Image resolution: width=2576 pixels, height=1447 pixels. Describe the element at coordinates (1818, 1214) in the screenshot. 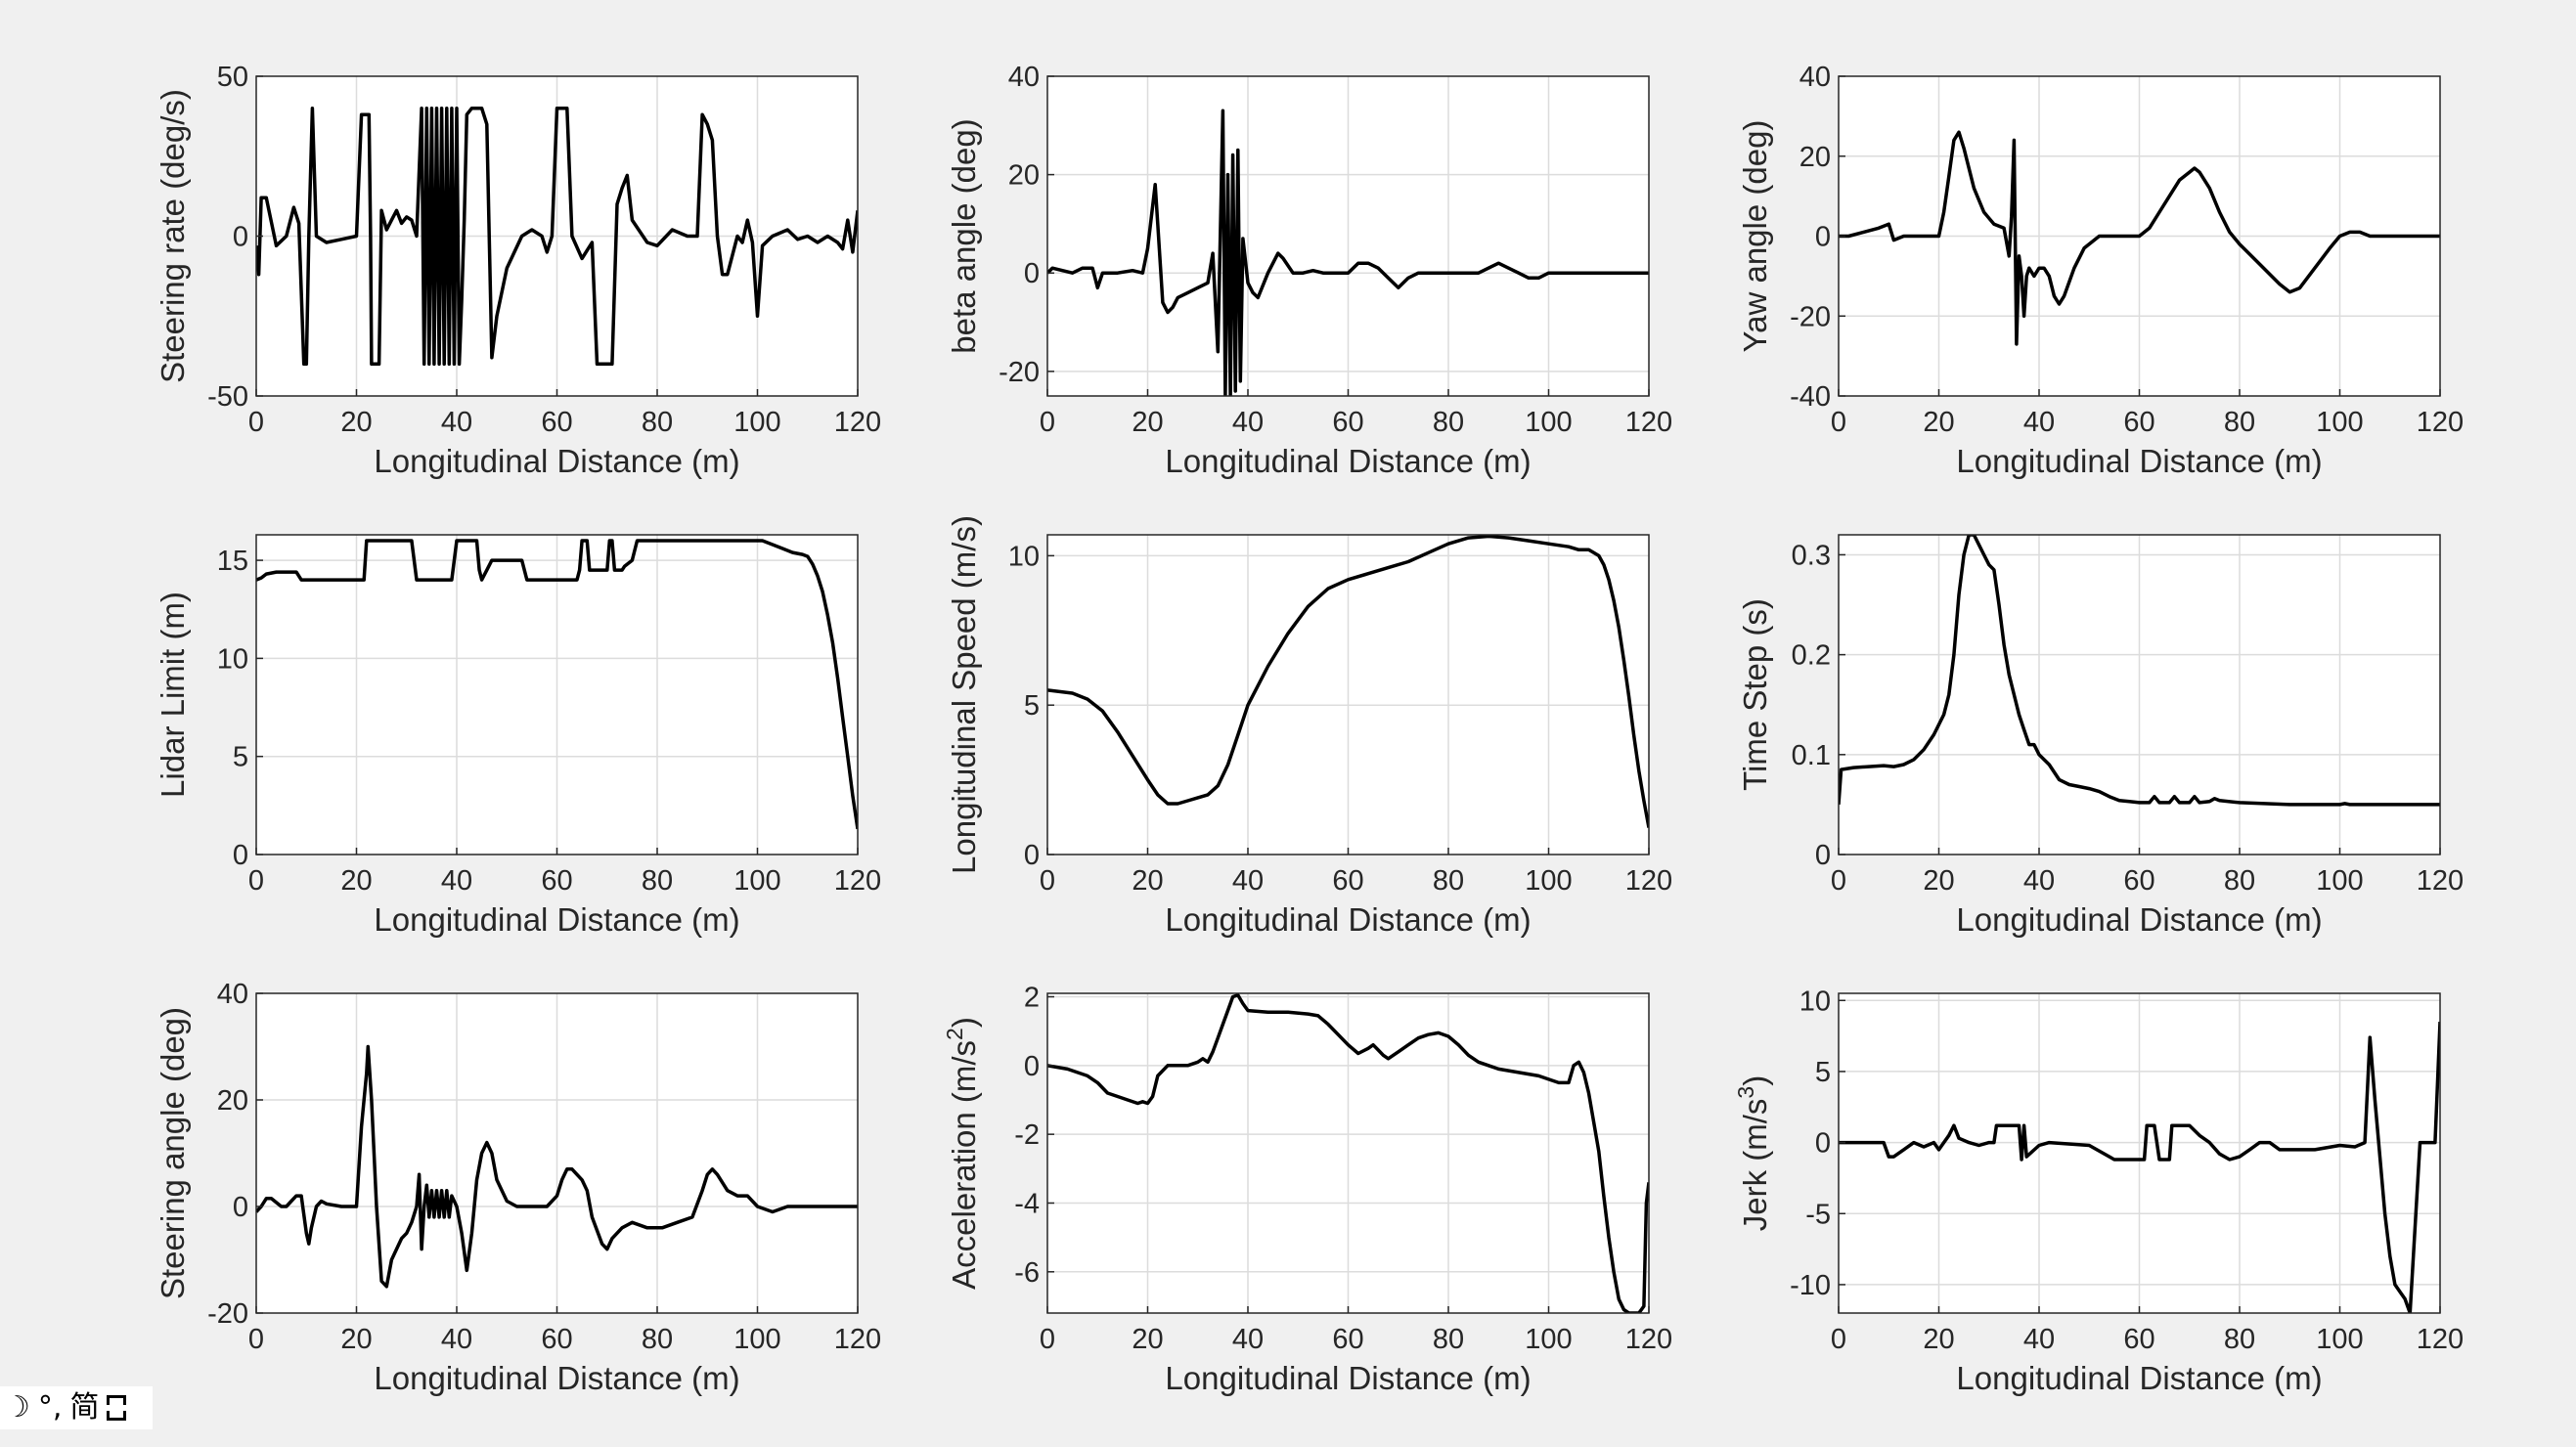

I see `y-tick-label: -5` at that location.